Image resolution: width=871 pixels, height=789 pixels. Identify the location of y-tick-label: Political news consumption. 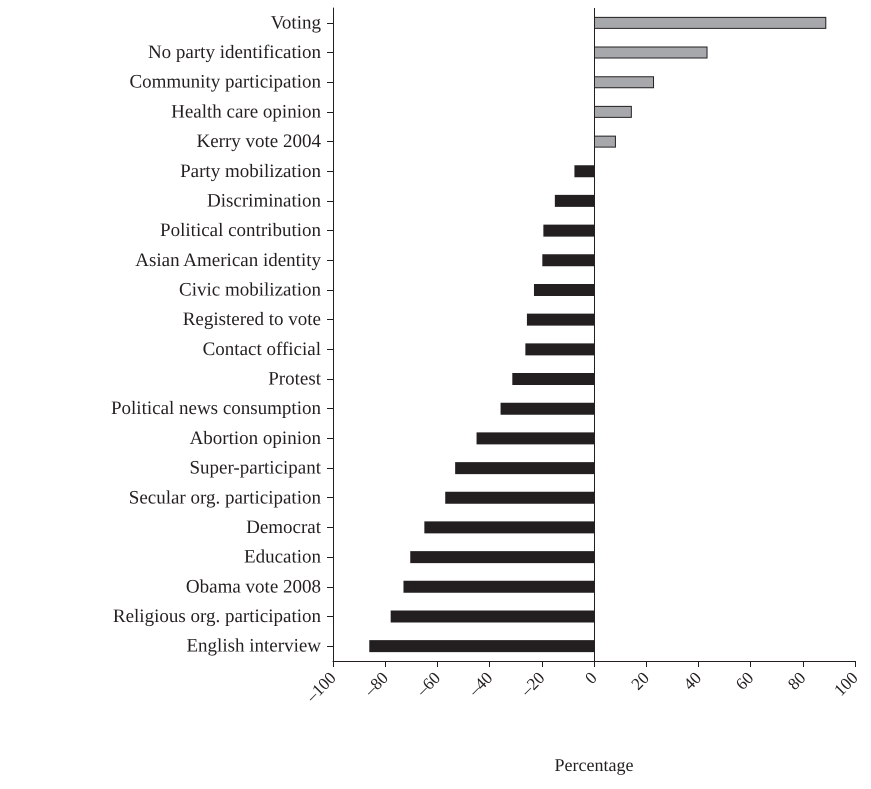
(216, 409).